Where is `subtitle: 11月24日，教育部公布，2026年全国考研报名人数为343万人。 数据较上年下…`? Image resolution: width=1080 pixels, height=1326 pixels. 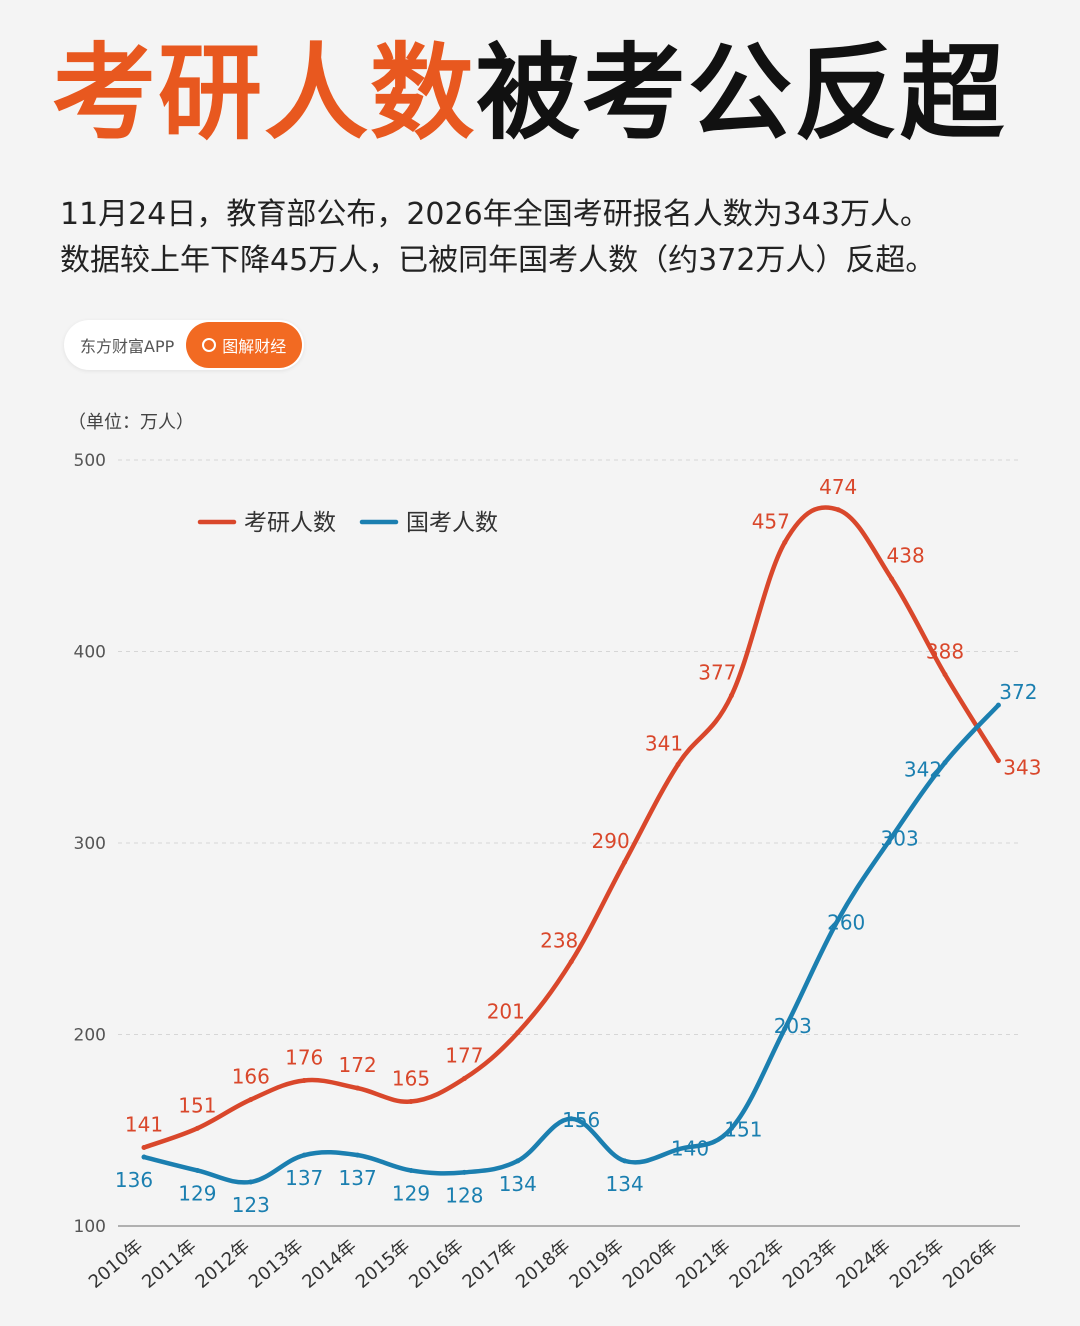
subtitle: 11月24日，教育部公布，2026年全国考研报名人数为343万人。 数据较上年下… is located at coordinates (555, 238).